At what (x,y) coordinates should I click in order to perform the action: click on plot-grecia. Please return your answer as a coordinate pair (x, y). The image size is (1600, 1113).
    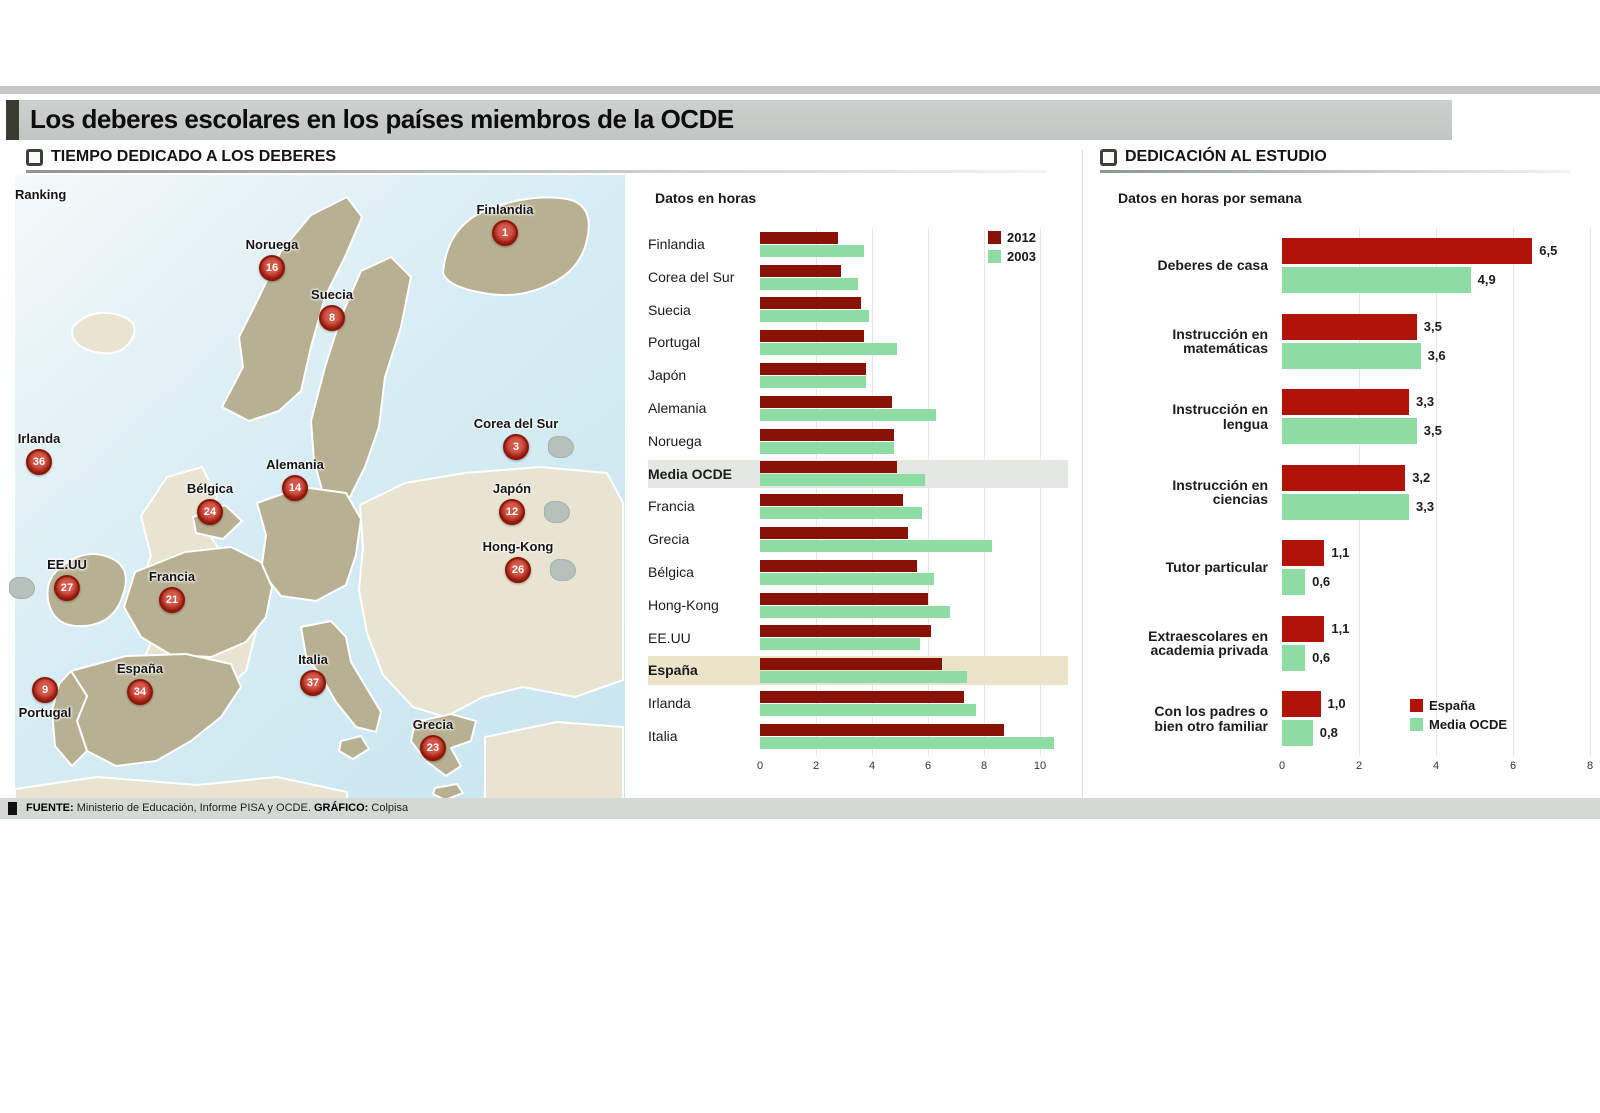
    Looking at the image, I should click on (914, 539).